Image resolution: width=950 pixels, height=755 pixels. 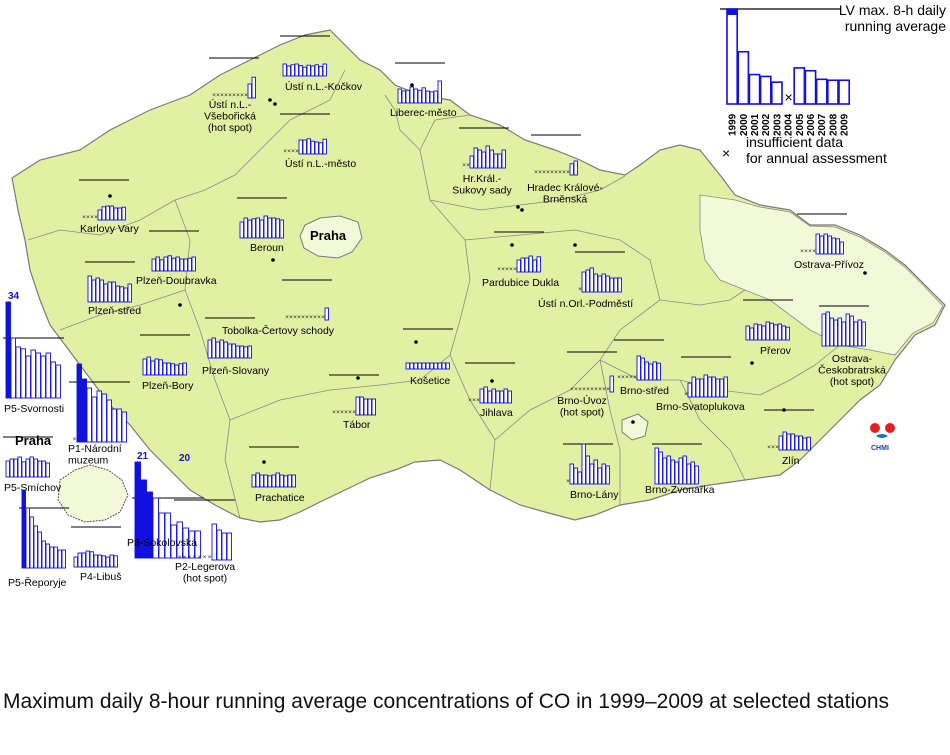 What do you see at coordinates (789, 437) in the screenshot?
I see `station-zlin: × × ×Zlín` at bounding box center [789, 437].